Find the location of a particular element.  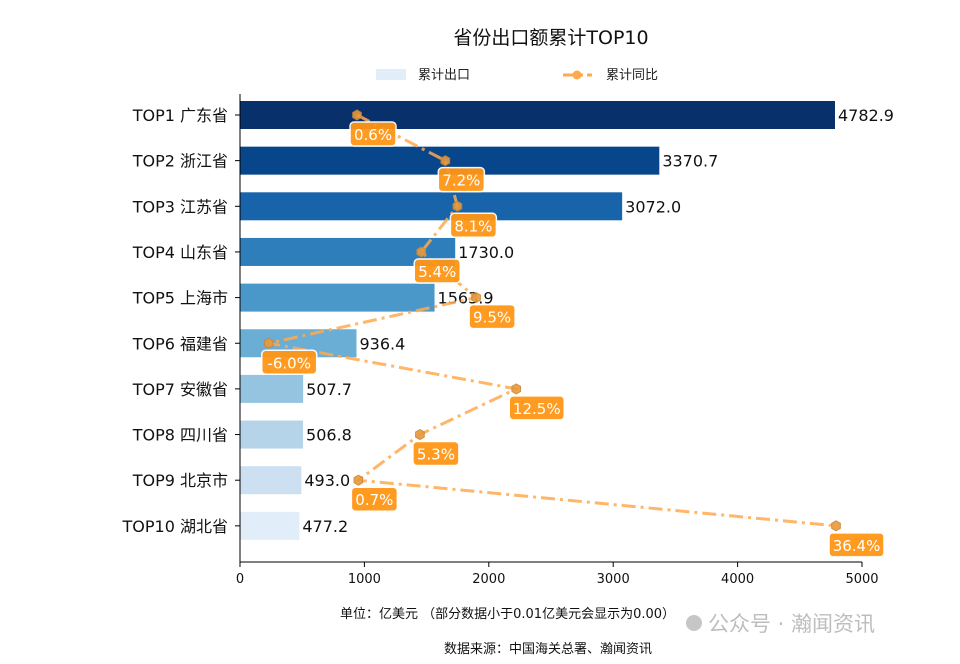

watermark-text: 公众号 · 瀚闻资讯 is located at coordinates (791, 624).